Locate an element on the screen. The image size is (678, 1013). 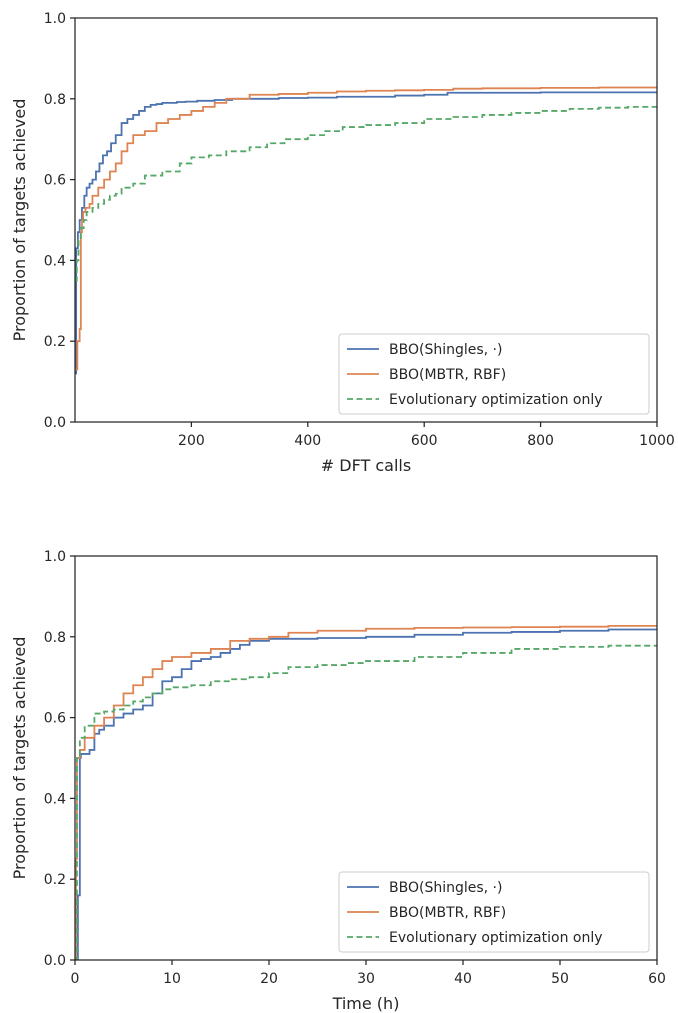
x-tick-label: 60 is located at coordinates (657, 979).